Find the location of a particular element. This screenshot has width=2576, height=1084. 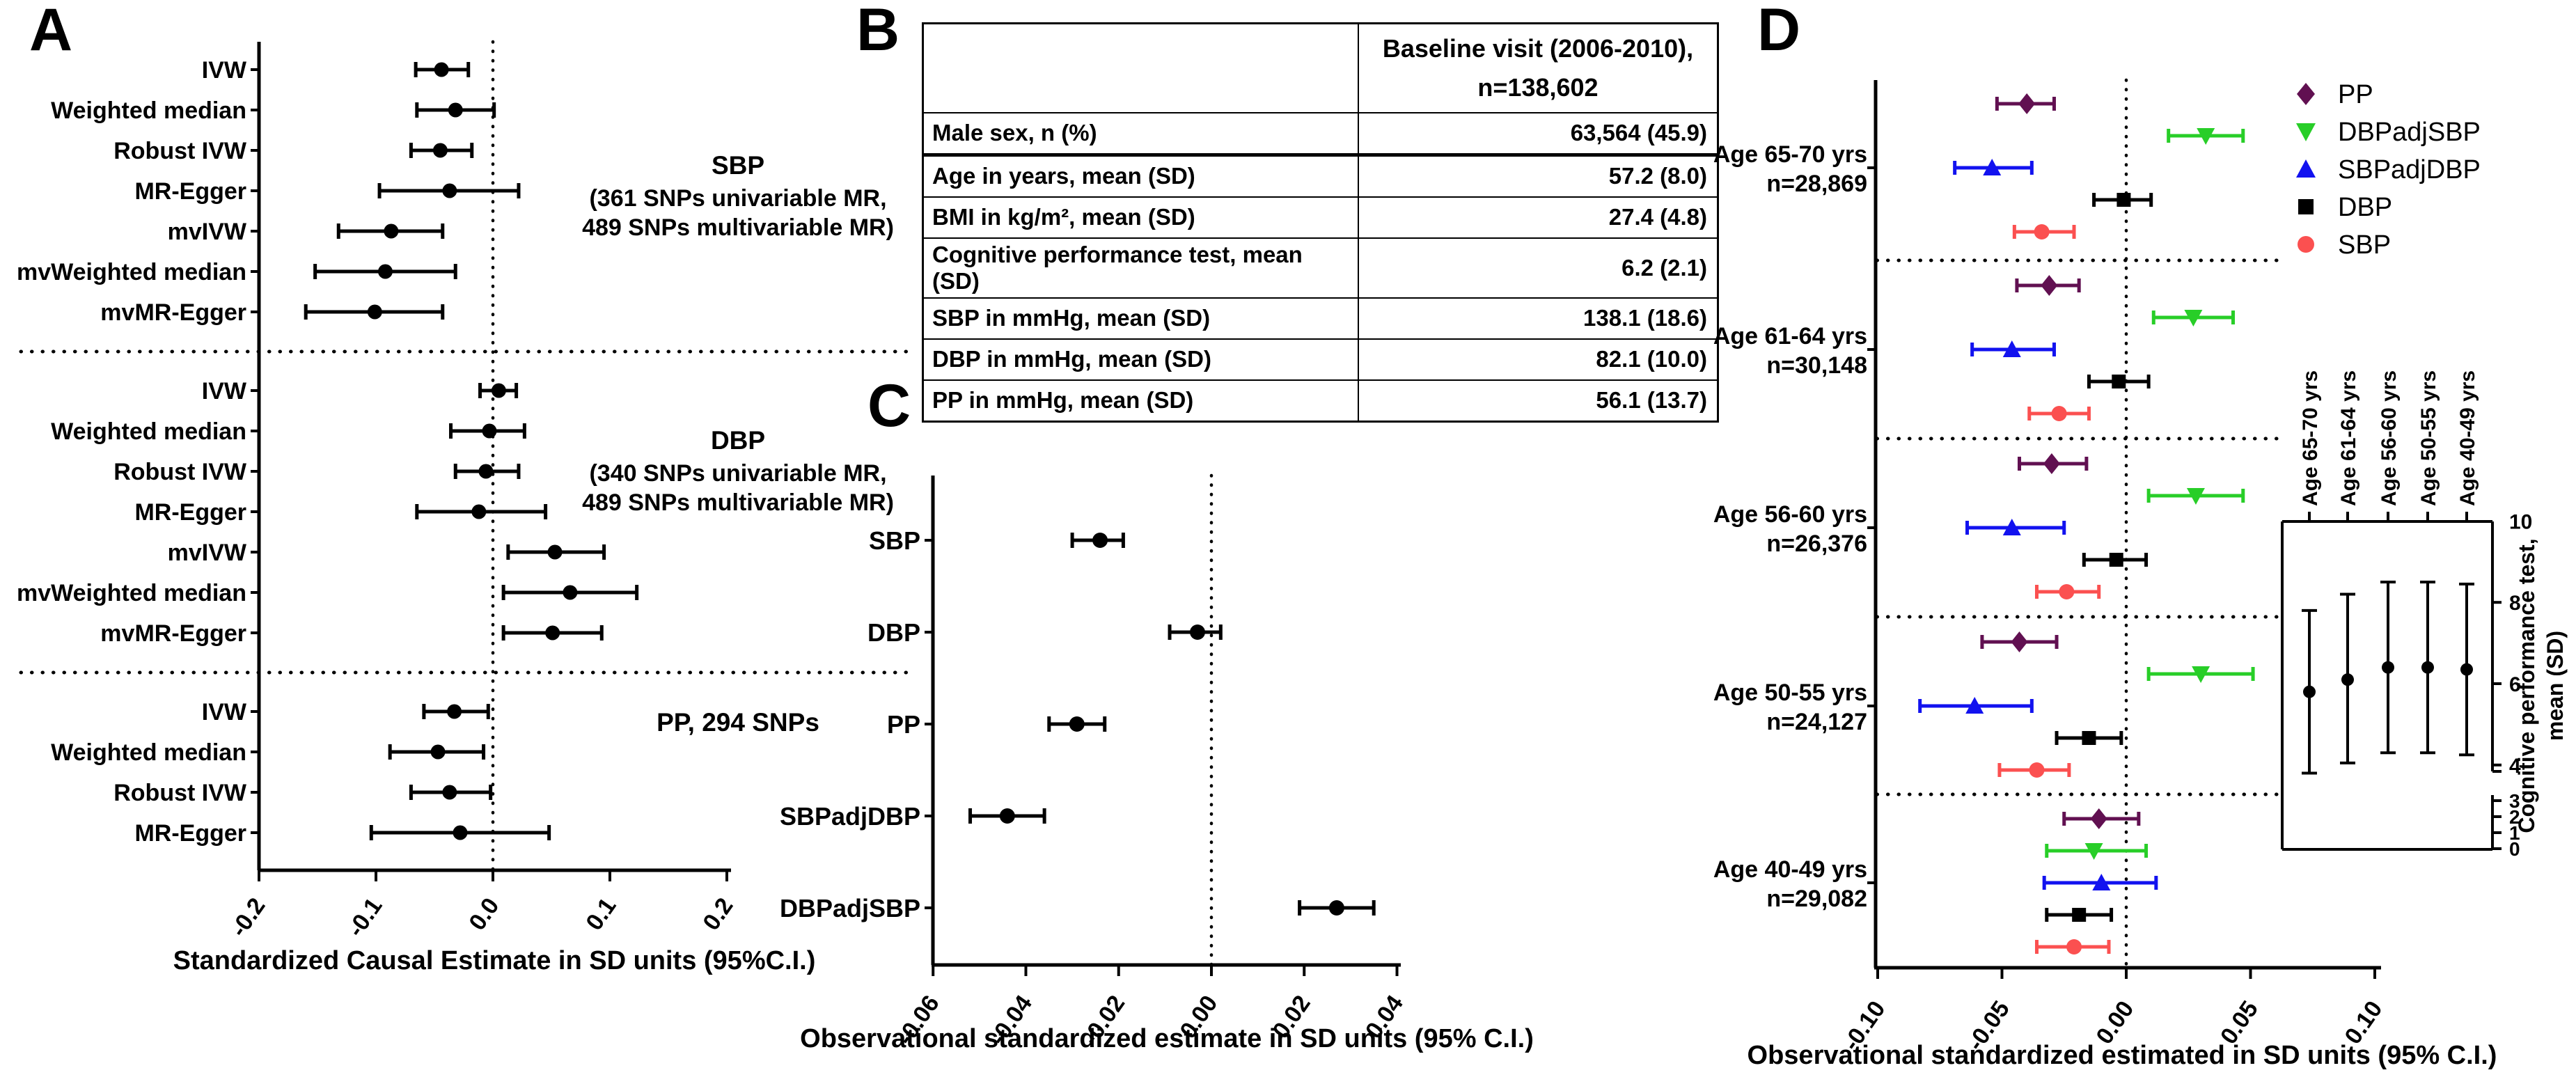

forest-row: mvMR-Egger is located at coordinates (352, 633).